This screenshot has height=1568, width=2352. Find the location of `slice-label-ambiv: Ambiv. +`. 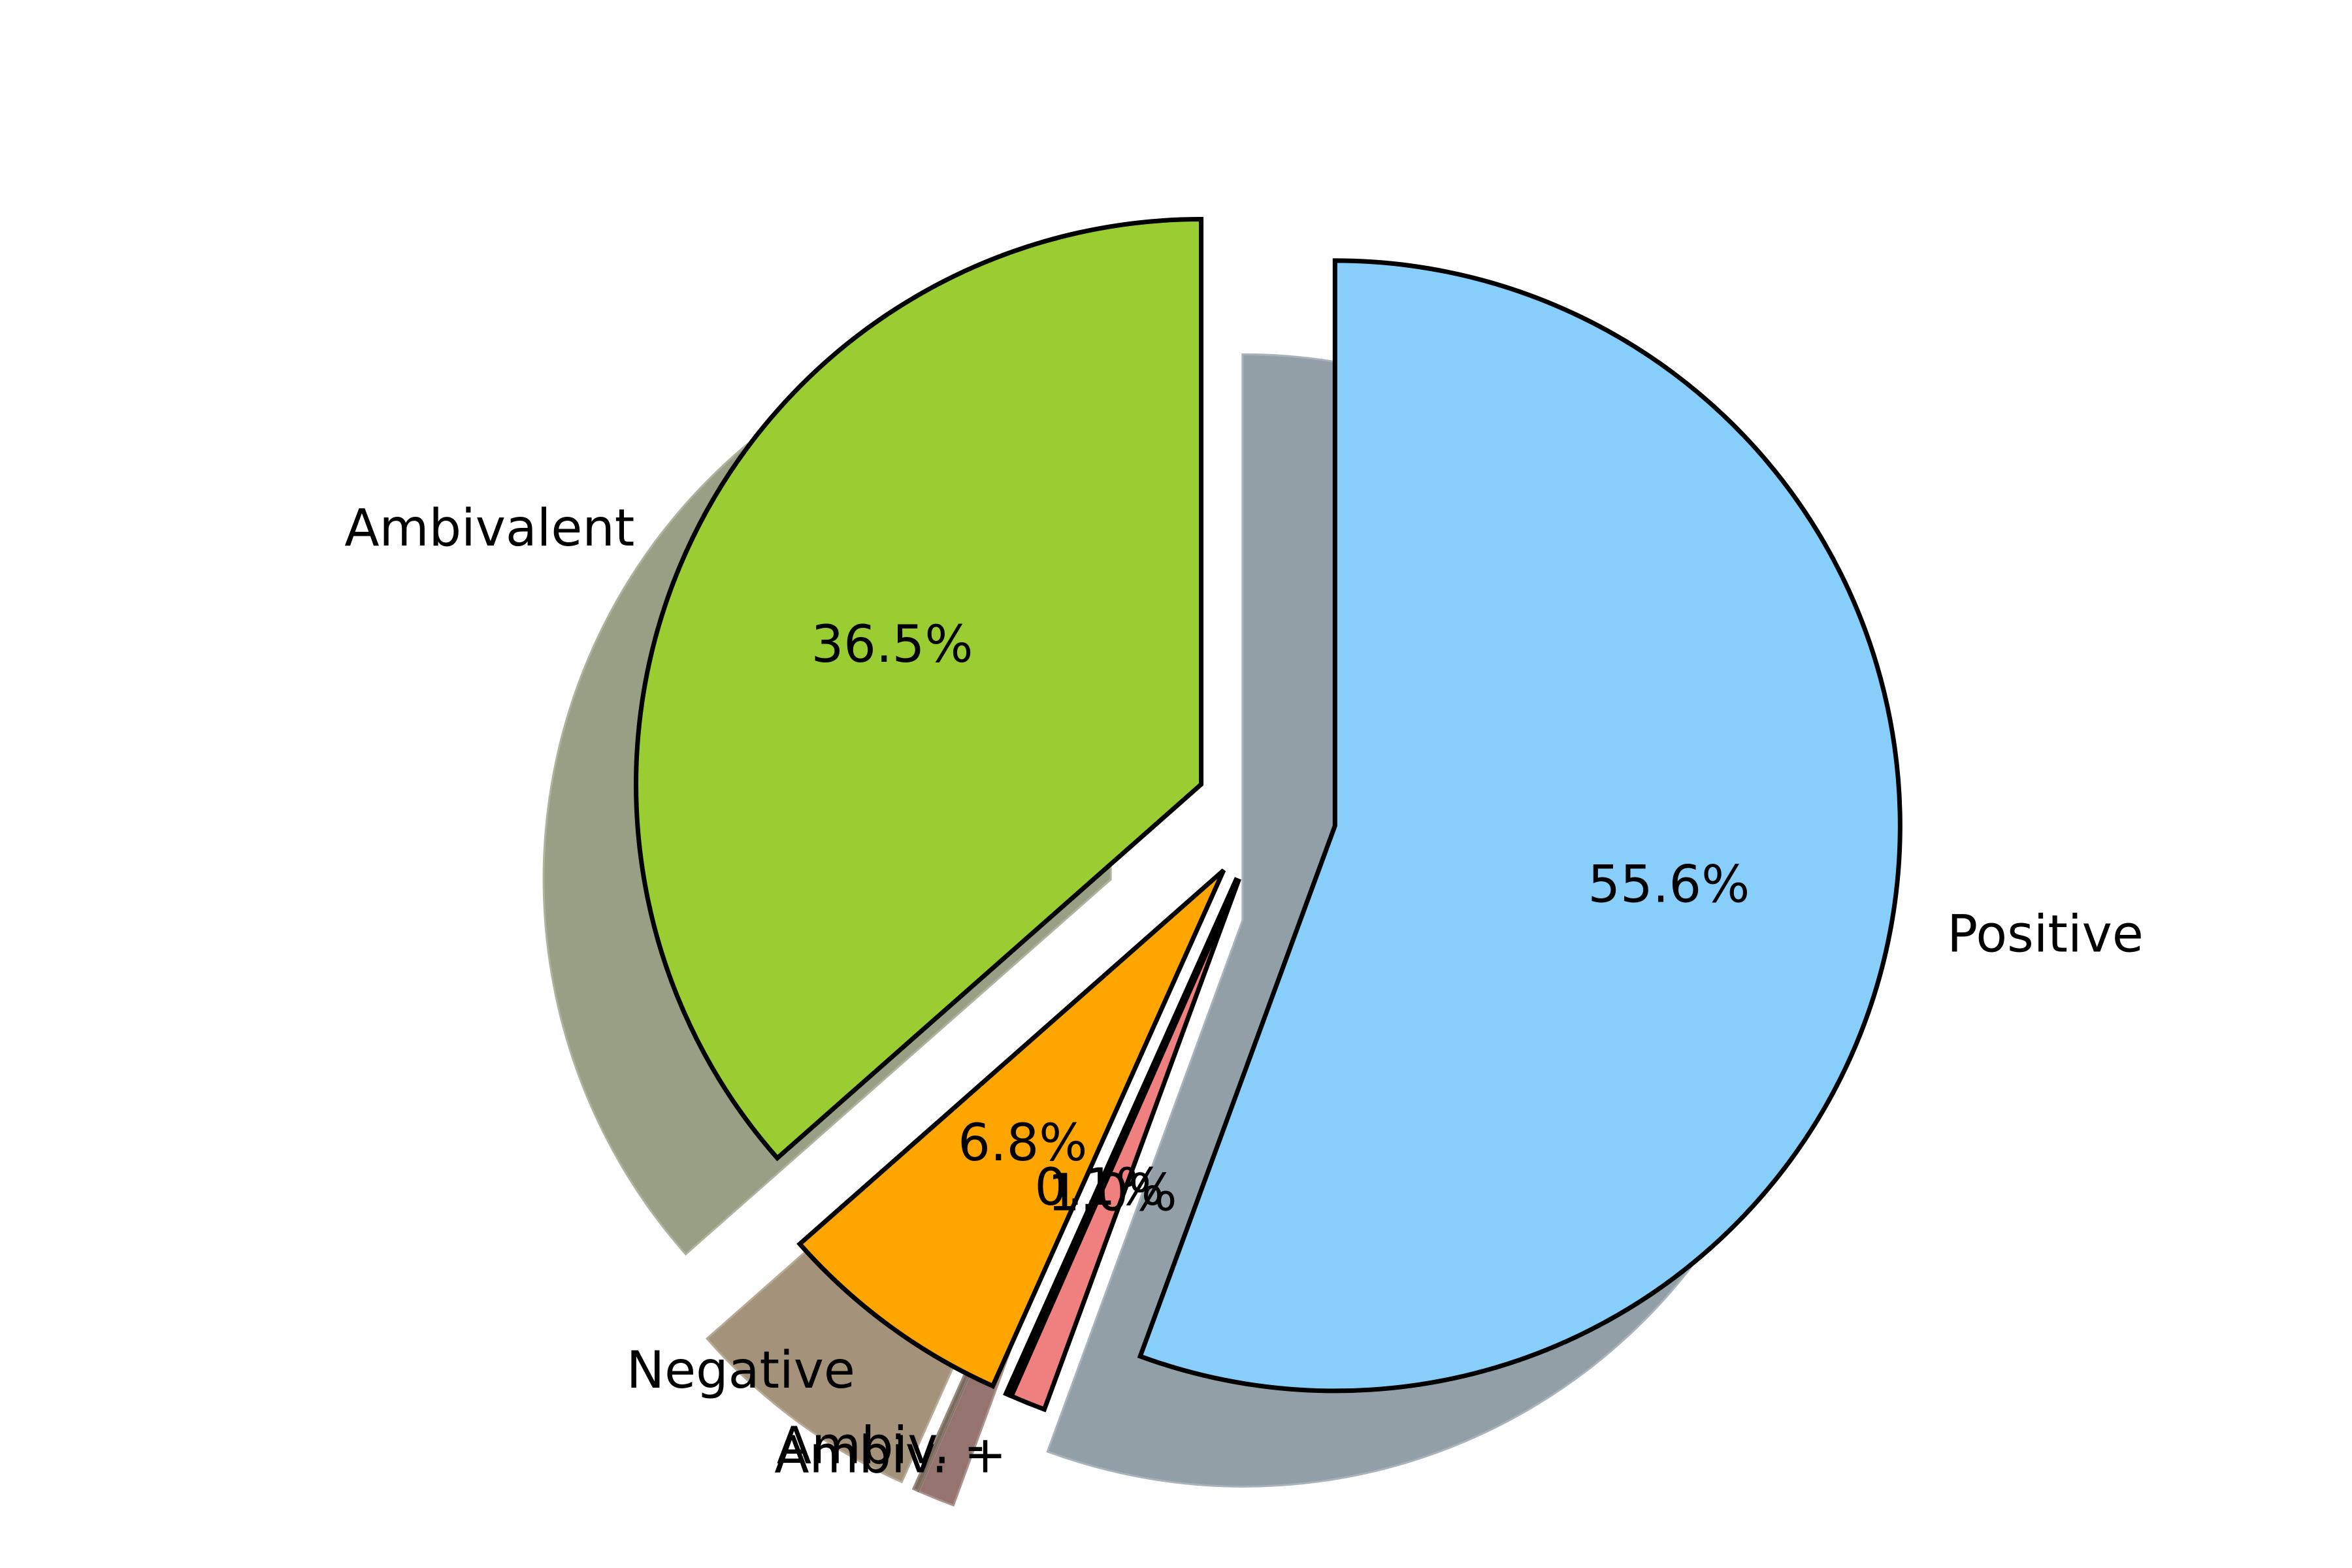

slice-label-ambiv: Ambiv. + is located at coordinates (890, 1455).